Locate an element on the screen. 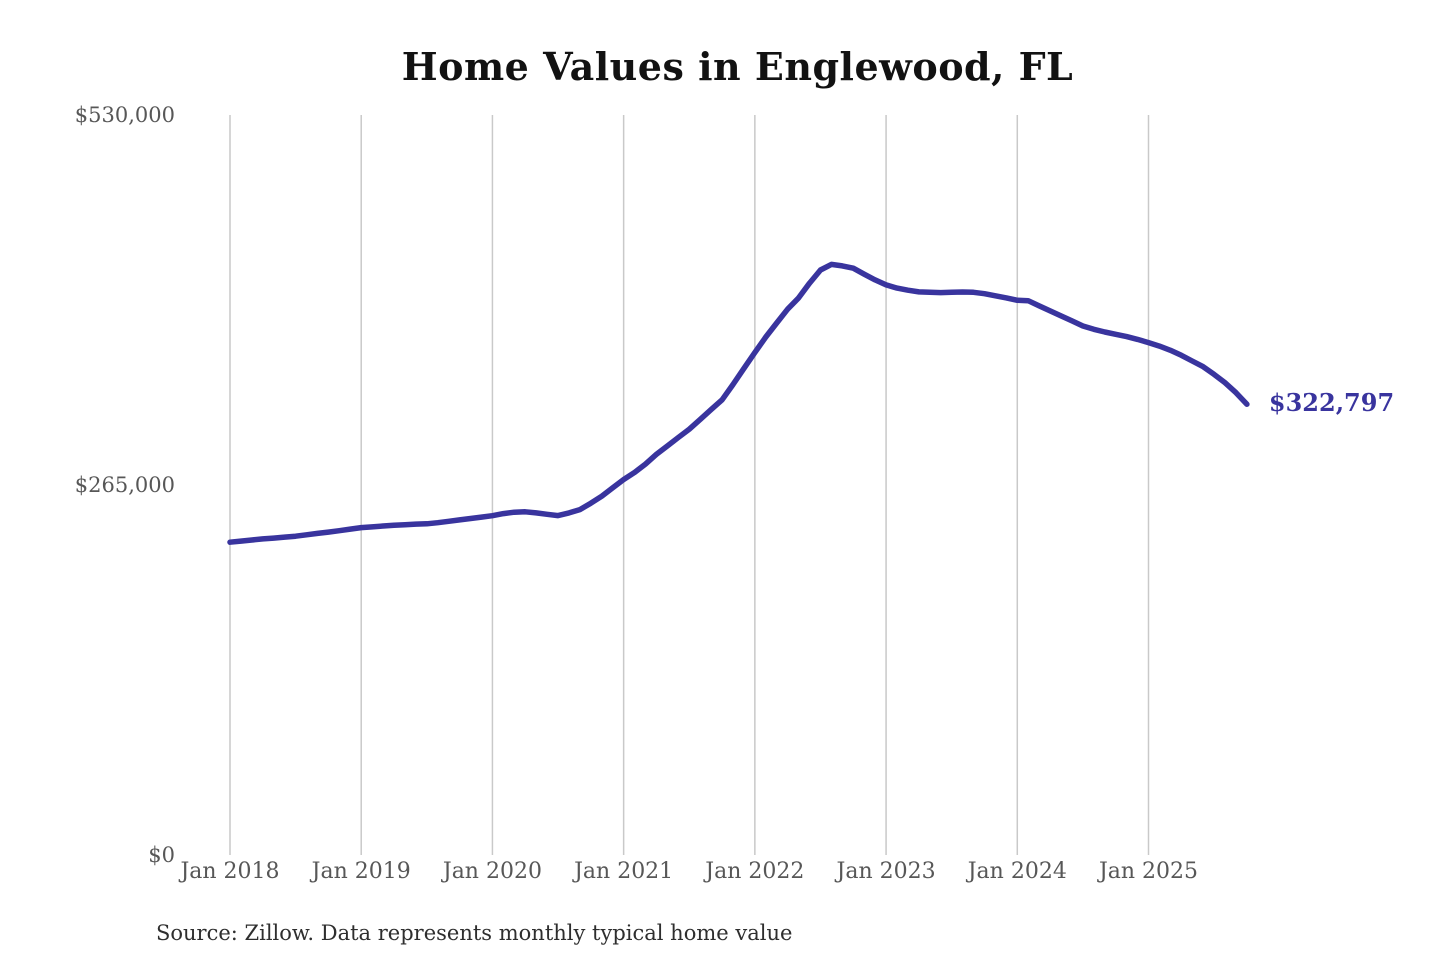 Image resolution: width=1440 pixels, height=960 pixels. x-axis-tick-label: Jan 2025 is located at coordinates (1148, 871).